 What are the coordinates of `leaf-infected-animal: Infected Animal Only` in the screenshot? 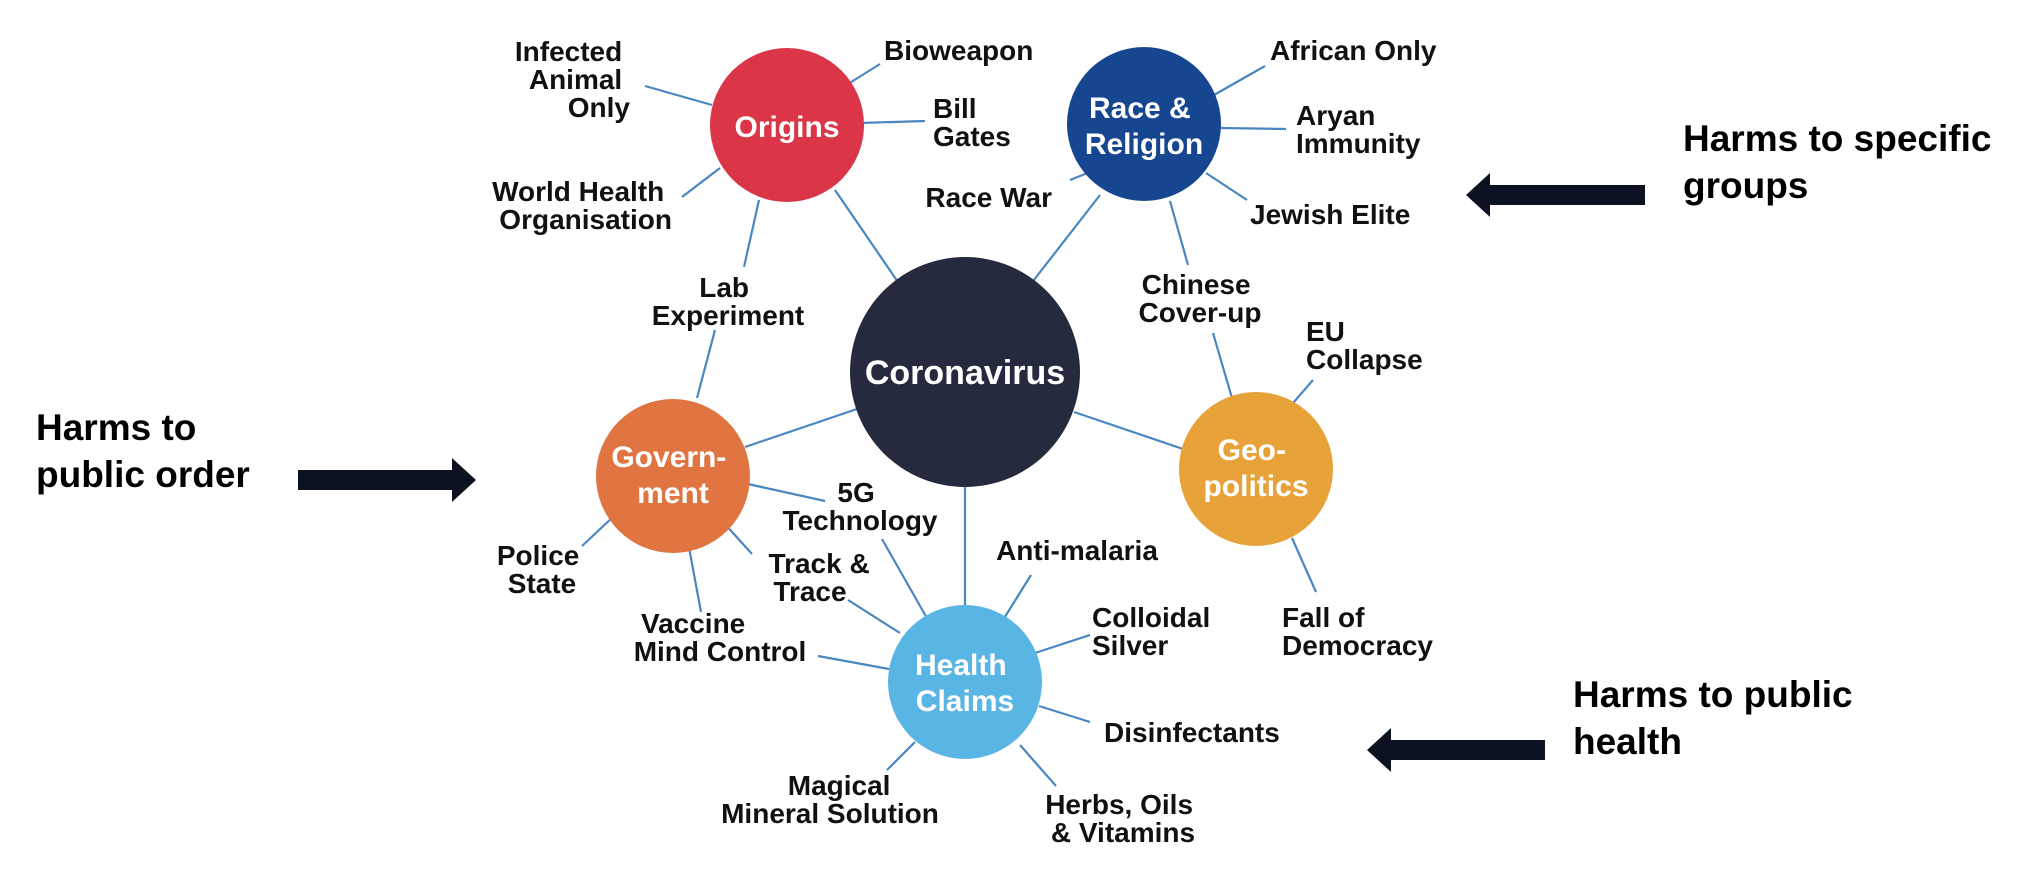 It's located at (573, 79).